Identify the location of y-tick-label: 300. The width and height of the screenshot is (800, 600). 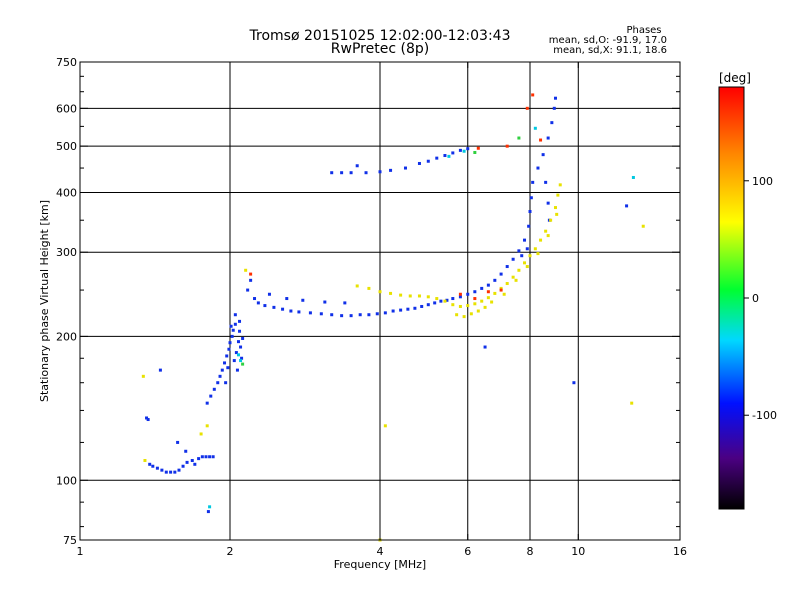
(66, 252).